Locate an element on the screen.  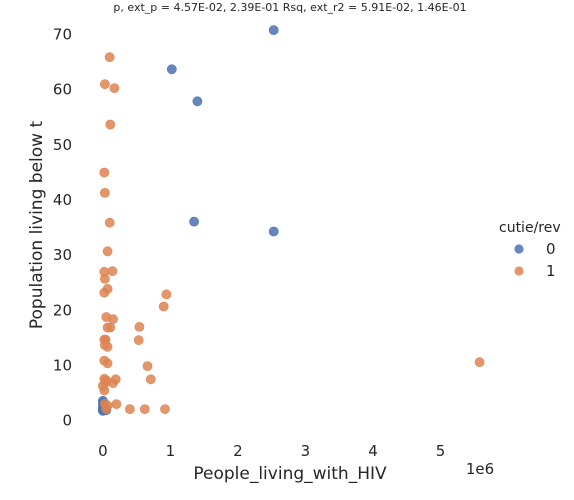
y-tick-label: 0 is located at coordinates (67, 421).